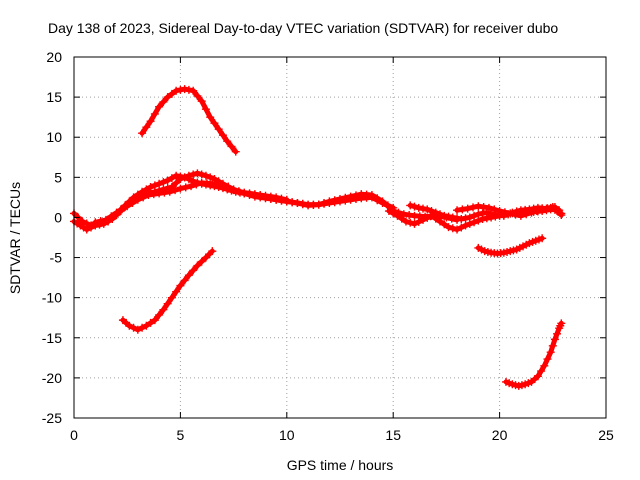 This screenshot has height=480, width=640. What do you see at coordinates (54, 57) in the screenshot?
I see `y-tick-label: 20` at bounding box center [54, 57].